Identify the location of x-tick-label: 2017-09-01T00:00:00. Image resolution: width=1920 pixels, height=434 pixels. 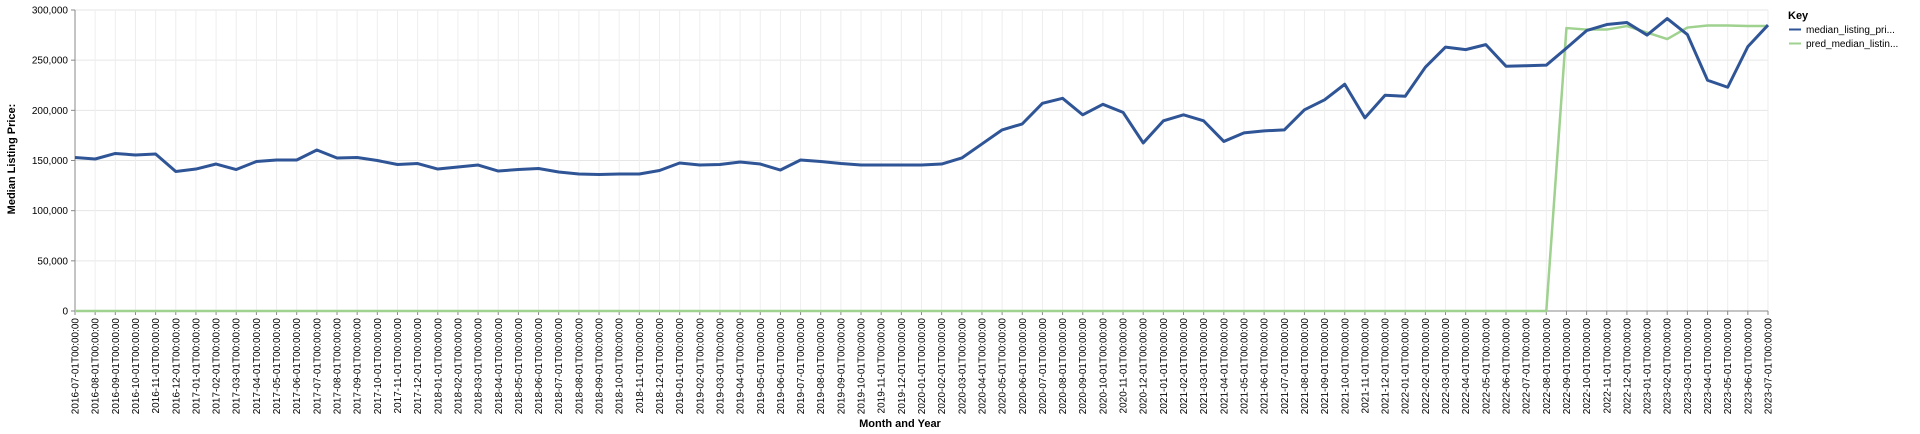
(358, 366).